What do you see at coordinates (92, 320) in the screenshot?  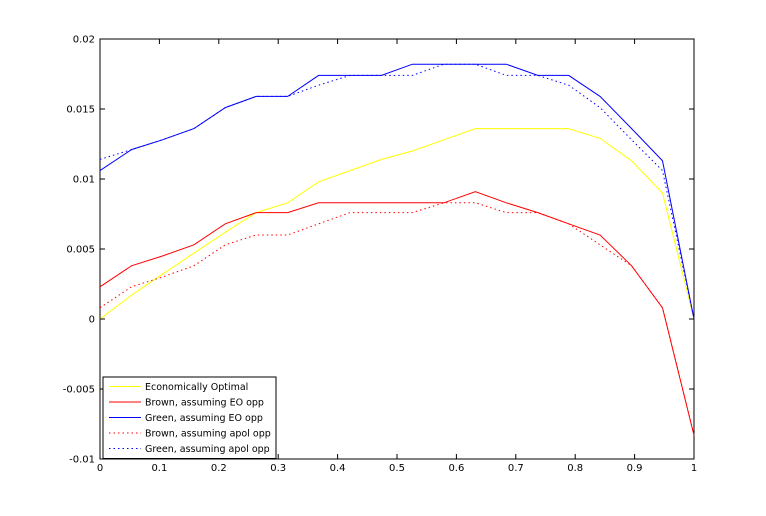 I see `y-tick-label: 0` at bounding box center [92, 320].